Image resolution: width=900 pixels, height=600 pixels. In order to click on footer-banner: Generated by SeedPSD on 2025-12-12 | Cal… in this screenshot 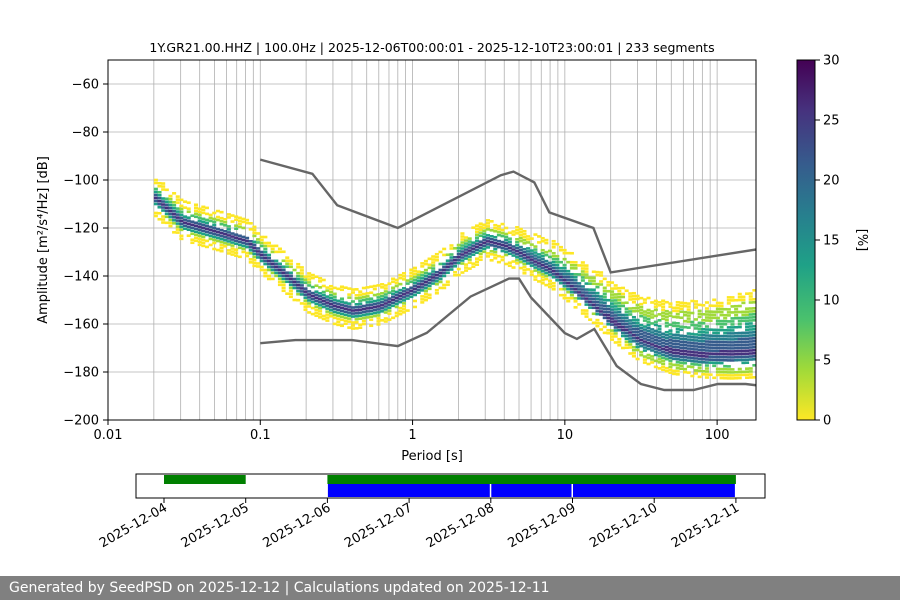, I will do `click(450, 588)`.